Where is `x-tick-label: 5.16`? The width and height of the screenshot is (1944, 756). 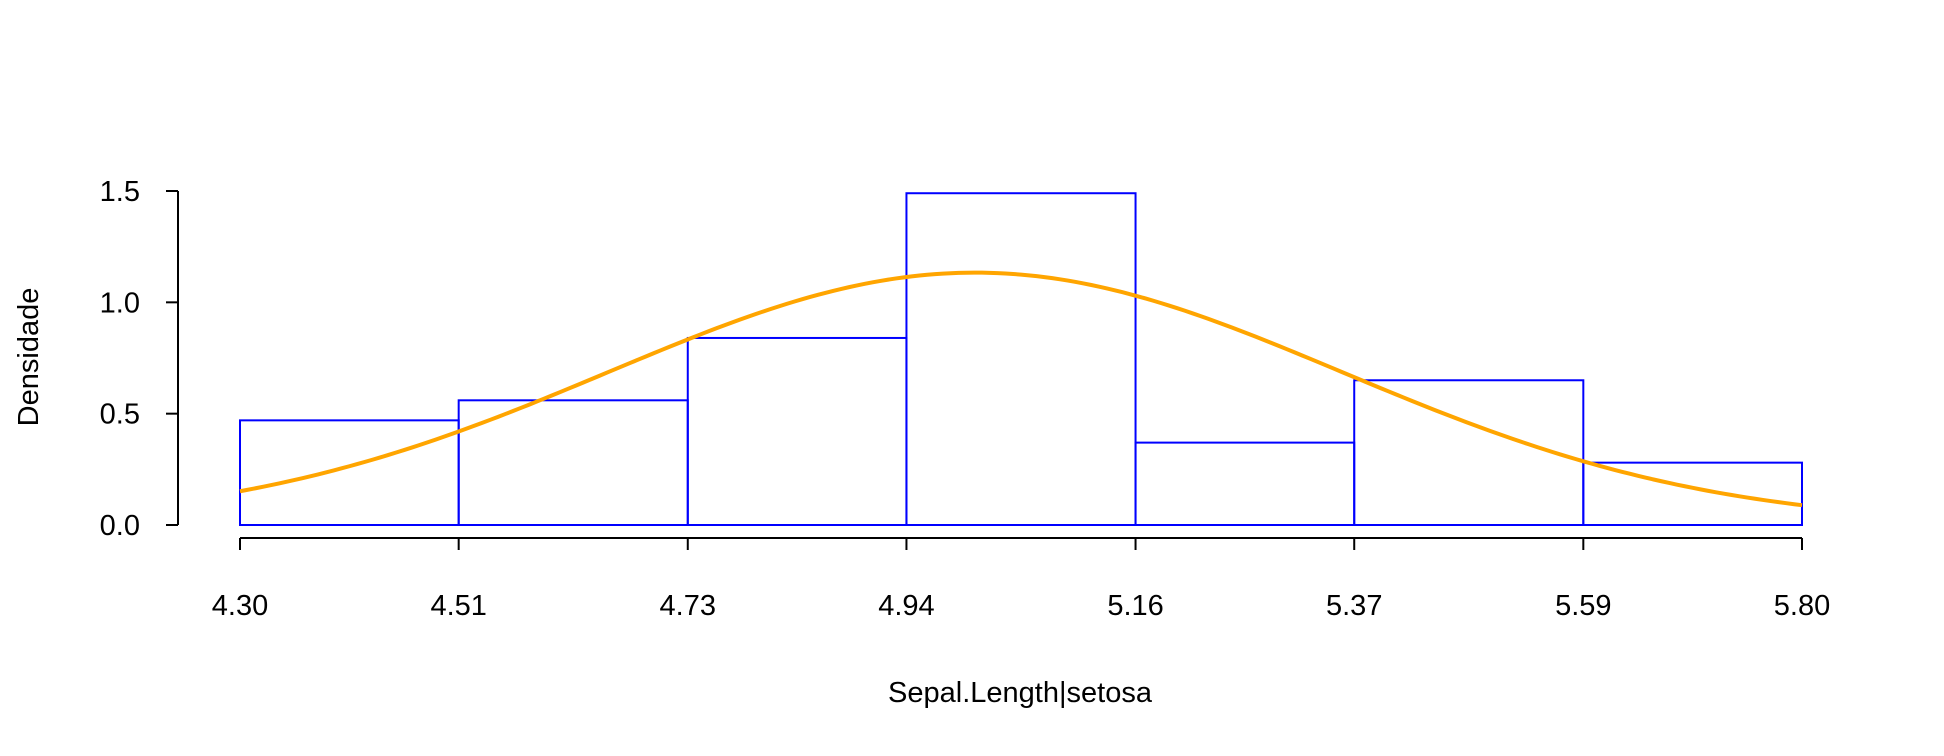 x-tick-label: 5.16 is located at coordinates (1135, 606).